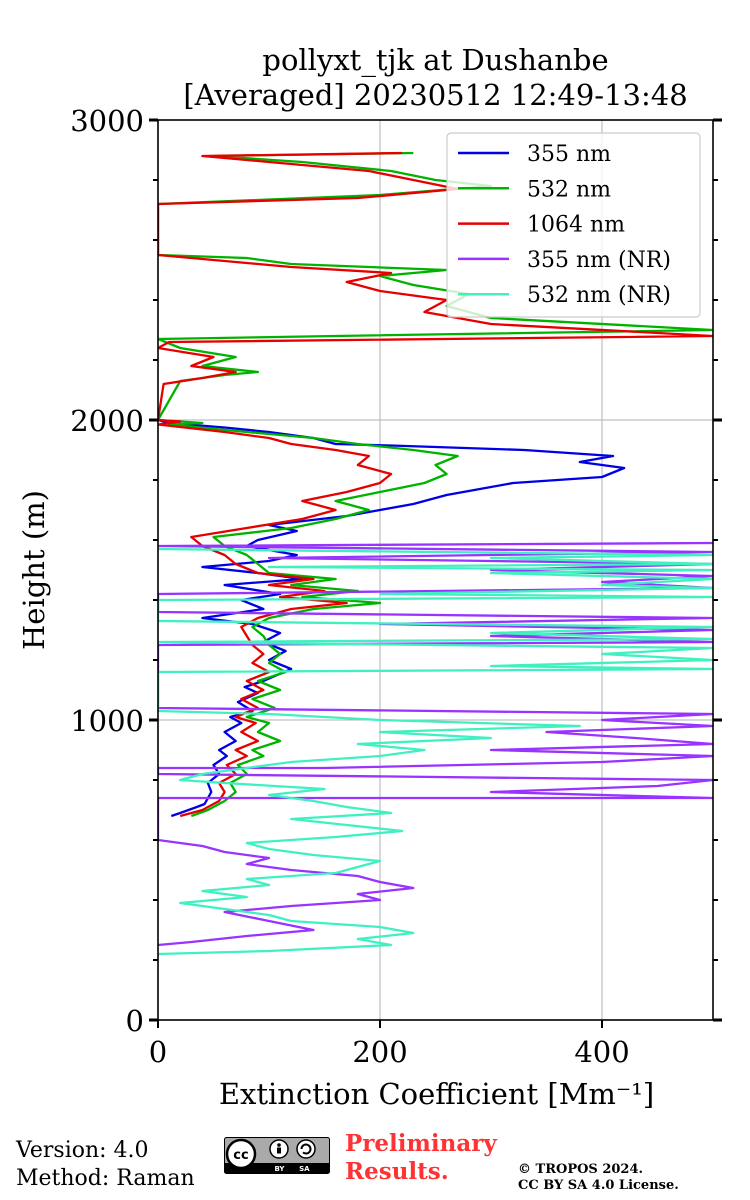 The width and height of the screenshot is (750, 1200). What do you see at coordinates (599, 260) in the screenshot?
I see `legend-label: 355 nm (NR)` at bounding box center [599, 260].